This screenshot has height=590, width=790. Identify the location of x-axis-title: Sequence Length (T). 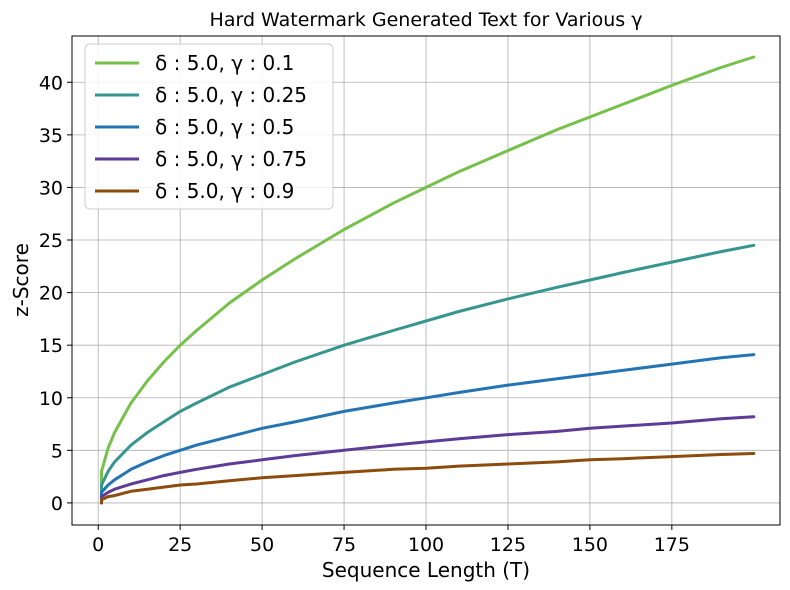
(426, 570).